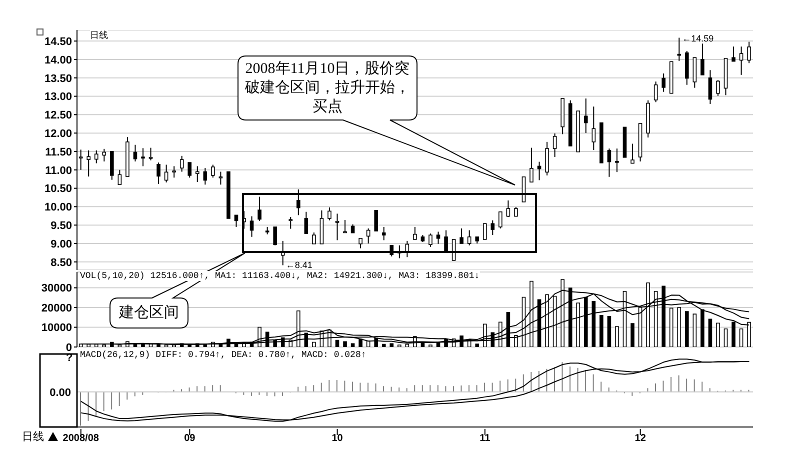  What do you see at coordinates (99, 35) in the screenshot?
I see `chart-title: 日线` at bounding box center [99, 35].